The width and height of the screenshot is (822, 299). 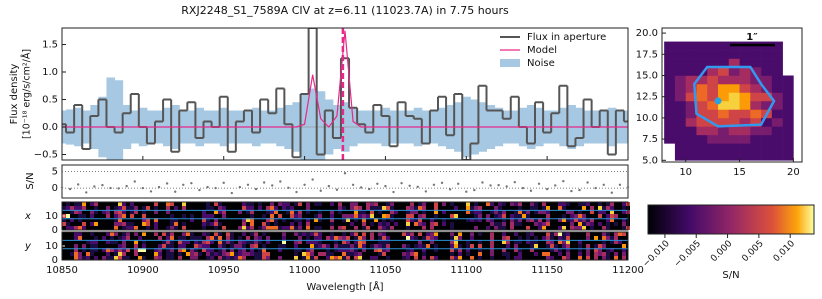 What do you see at coordinates (784, 251) in the screenshot?
I see `colorbar-tick-label: 0.010` at bounding box center [784, 251].